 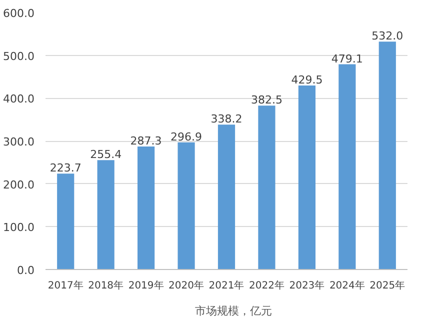 I want to click on x-tick-label: 2019年, so click(x=146, y=286).